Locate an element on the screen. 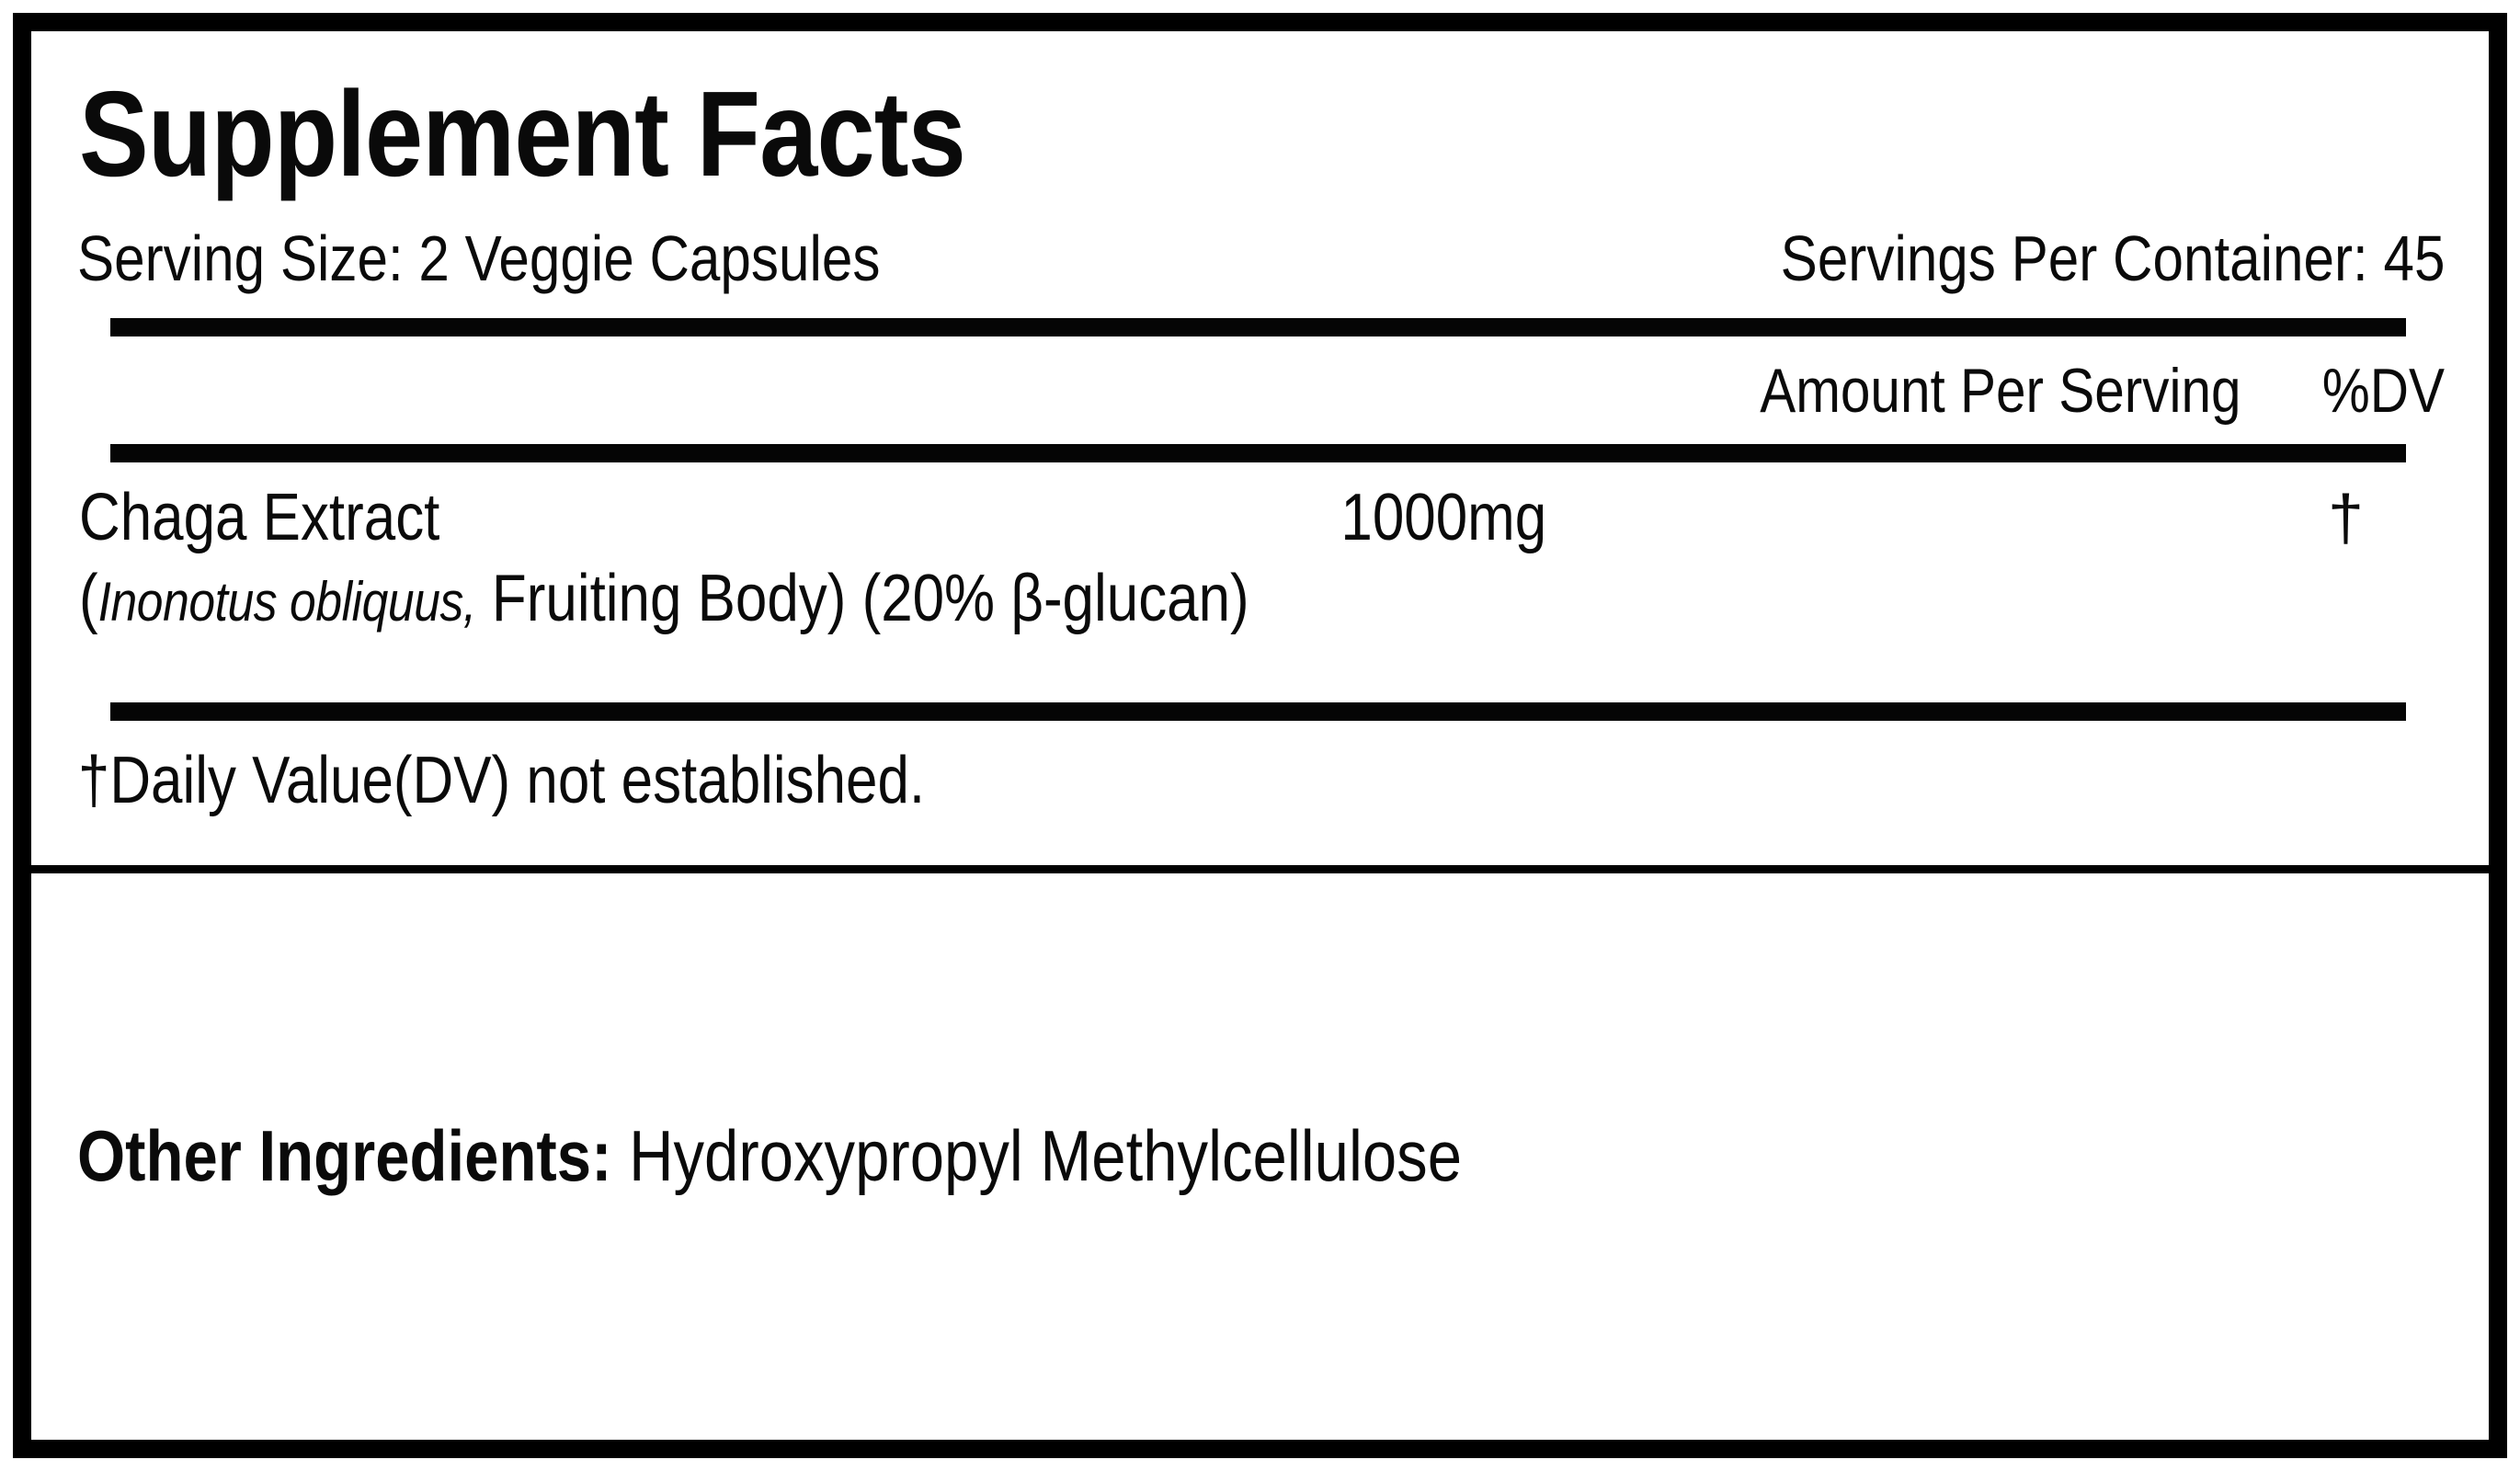 This screenshot has height=1471, width=2520. divider-above-column-headers is located at coordinates (1258, 327).